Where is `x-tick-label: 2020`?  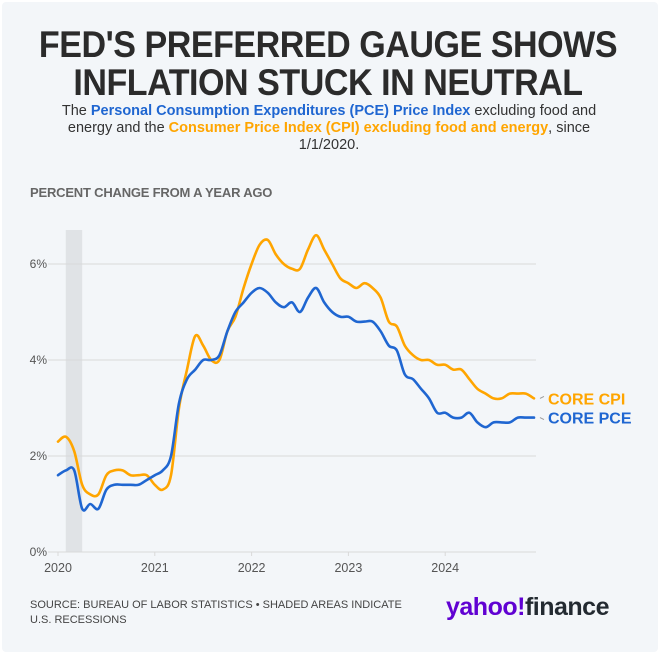
x-tick-label: 2020 is located at coordinates (58, 568).